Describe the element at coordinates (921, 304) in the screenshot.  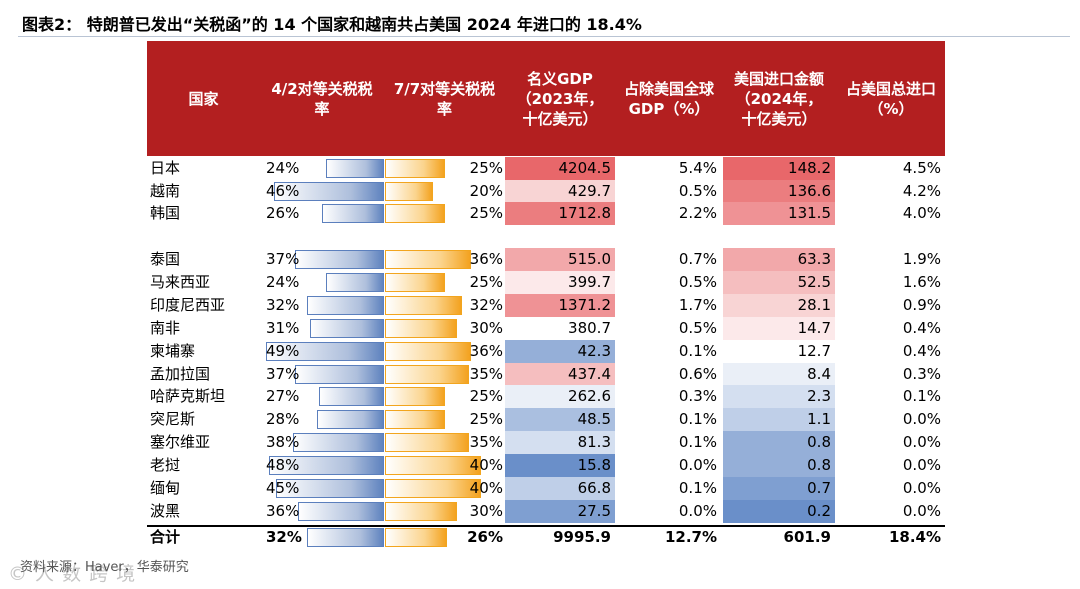
I see `import-share-value: 0.9%` at that location.